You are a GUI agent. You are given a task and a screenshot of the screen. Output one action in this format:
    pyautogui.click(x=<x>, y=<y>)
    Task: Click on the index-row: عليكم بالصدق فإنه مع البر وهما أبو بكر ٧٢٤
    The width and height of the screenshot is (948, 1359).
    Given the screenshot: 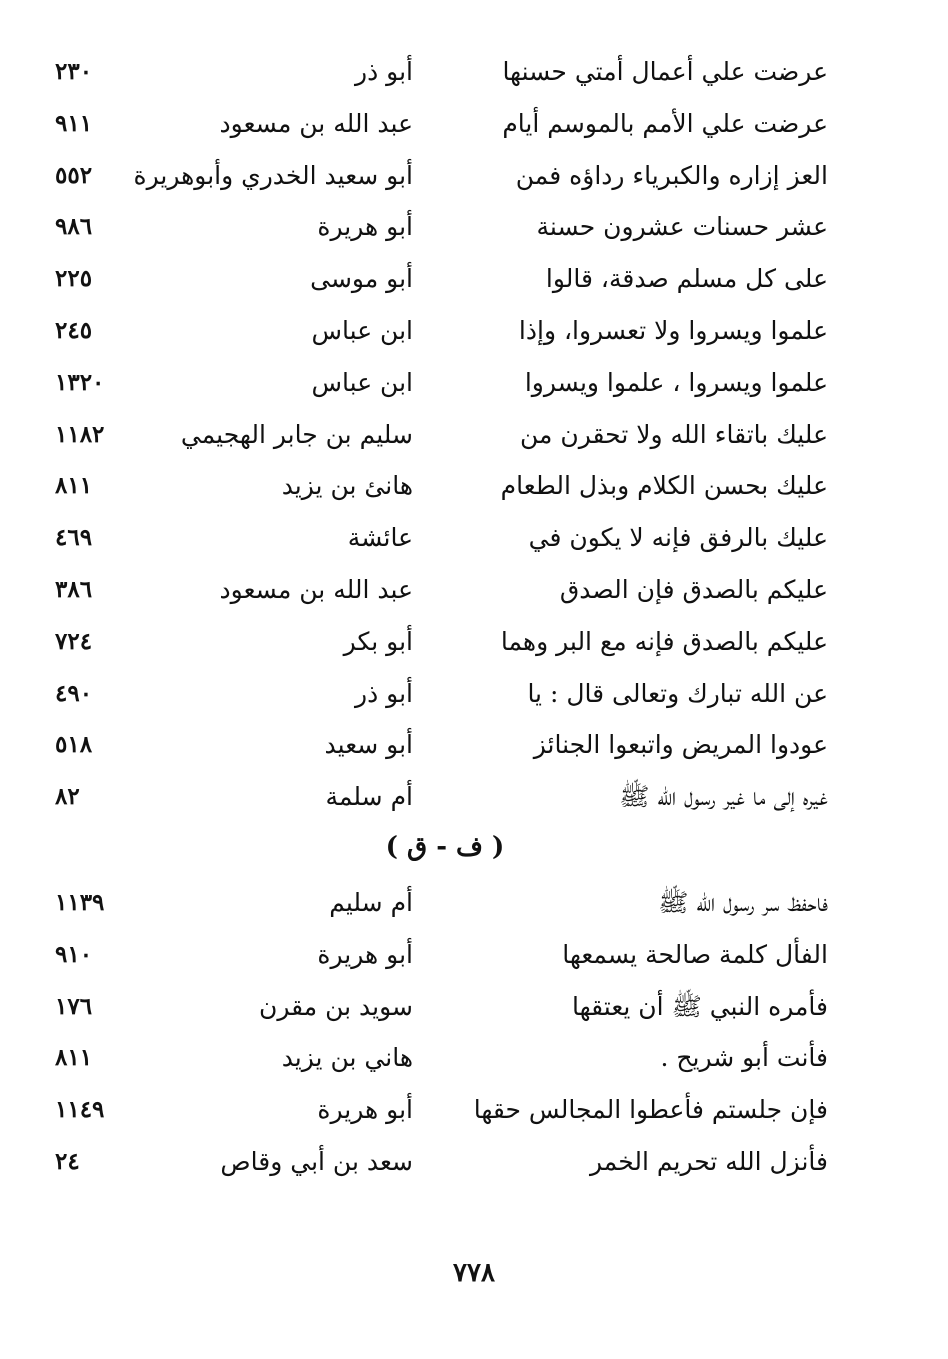 What is the action you would take?
    pyautogui.click(x=474, y=642)
    